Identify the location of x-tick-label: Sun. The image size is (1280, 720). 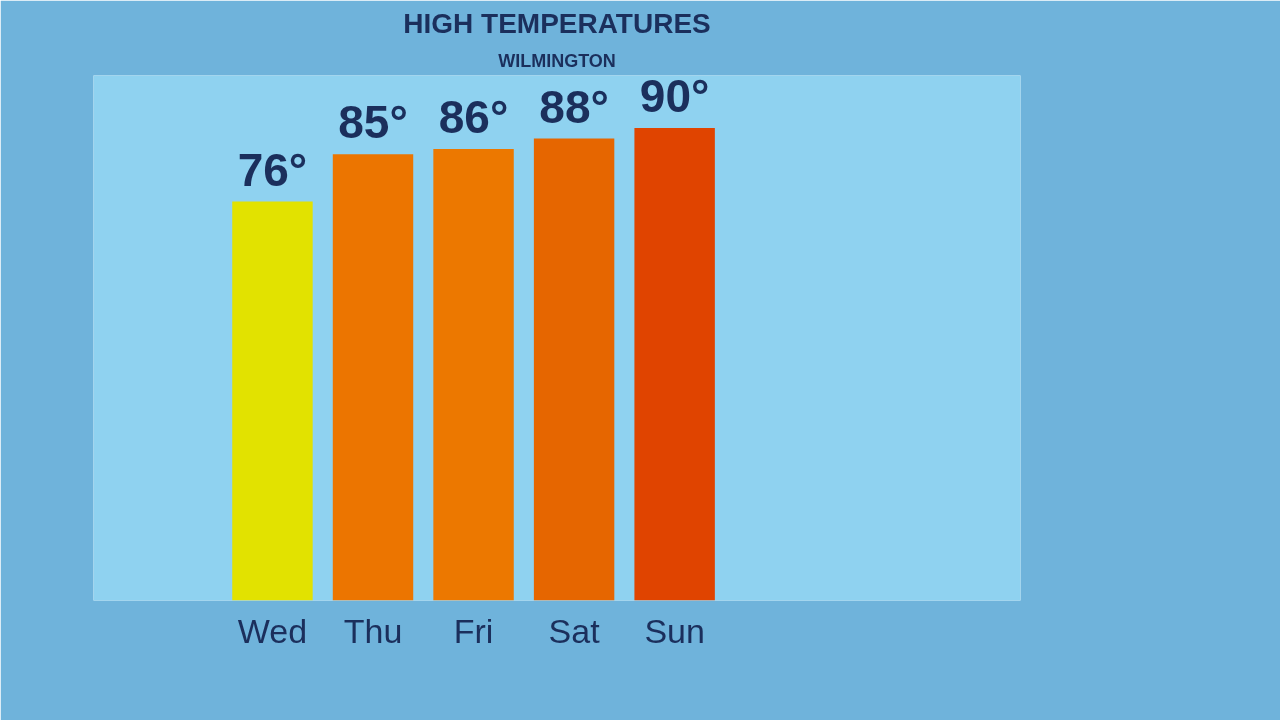
(674, 630).